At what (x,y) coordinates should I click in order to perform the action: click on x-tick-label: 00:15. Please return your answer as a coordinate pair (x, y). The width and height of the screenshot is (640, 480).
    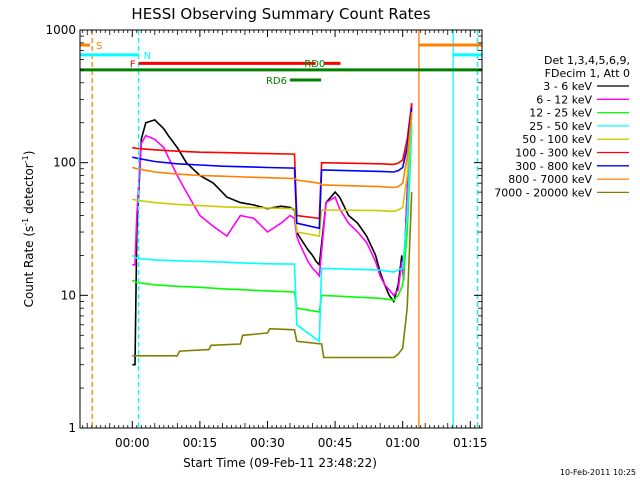
    Looking at the image, I should click on (200, 443).